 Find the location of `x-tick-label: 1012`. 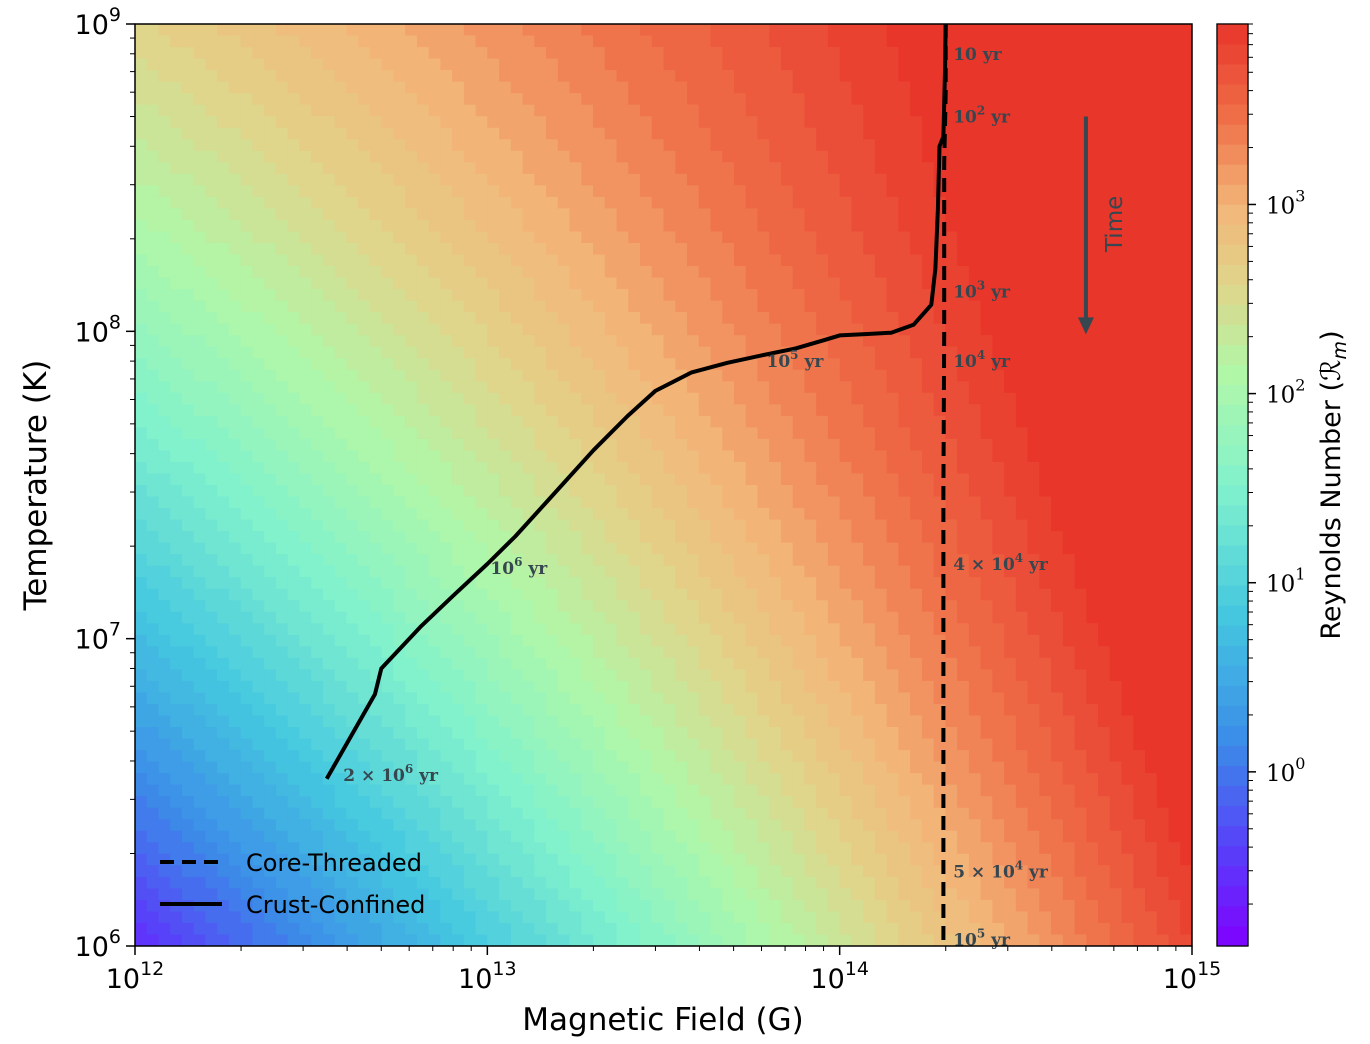

x-tick-label: 1012 is located at coordinates (135, 976).